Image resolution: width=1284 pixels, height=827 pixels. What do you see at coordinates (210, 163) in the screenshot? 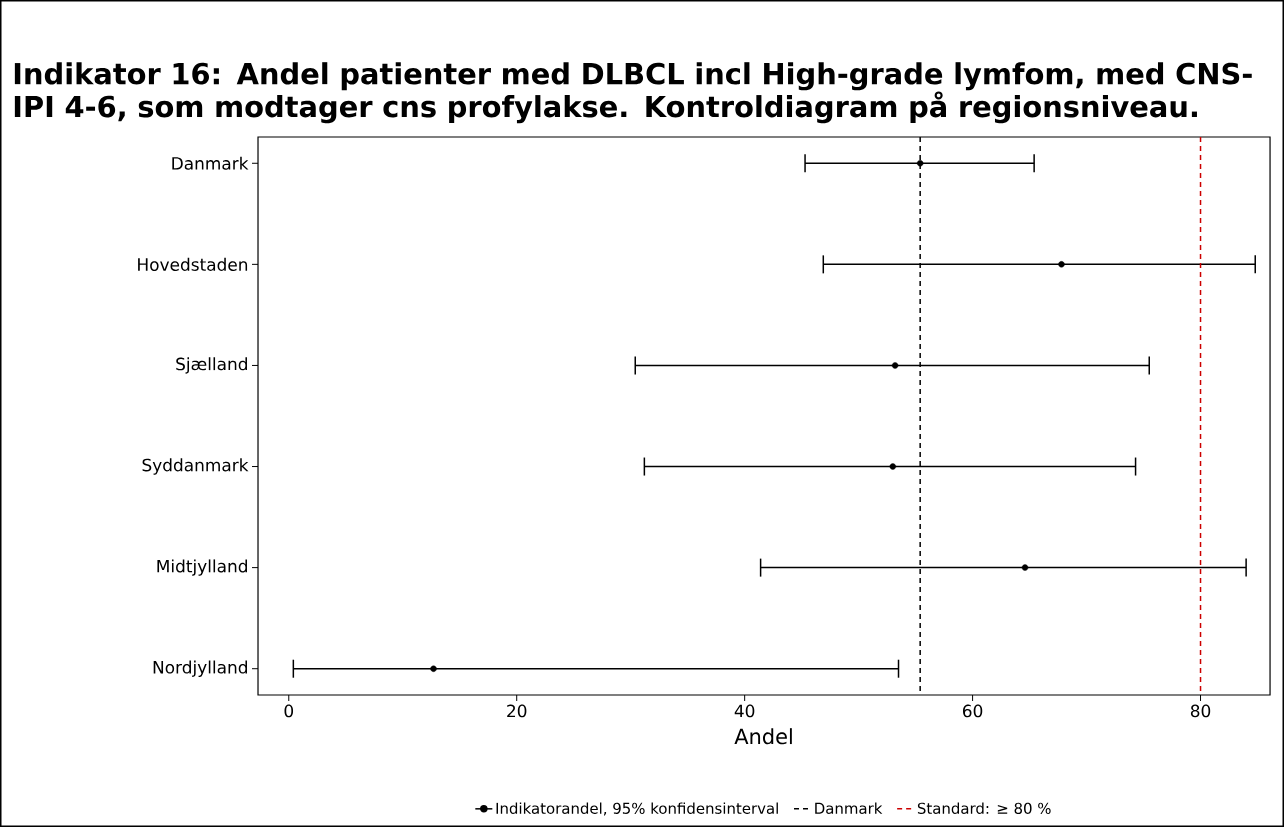
I see `y-tick-label: Danmark` at bounding box center [210, 163].